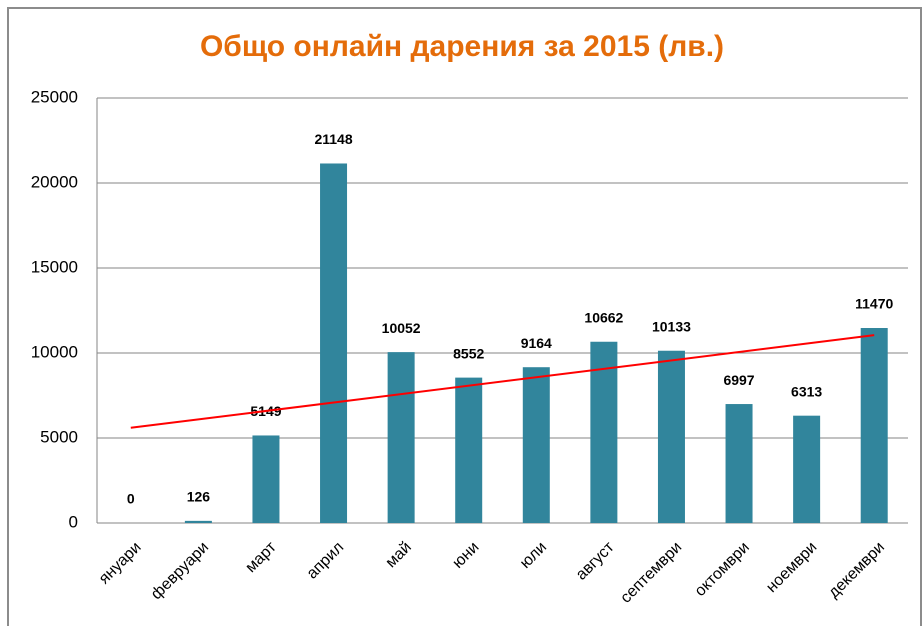 This screenshot has height=626, width=923. Describe the element at coordinates (54, 96) in the screenshot. I see `y-tick-label: 25000` at that location.